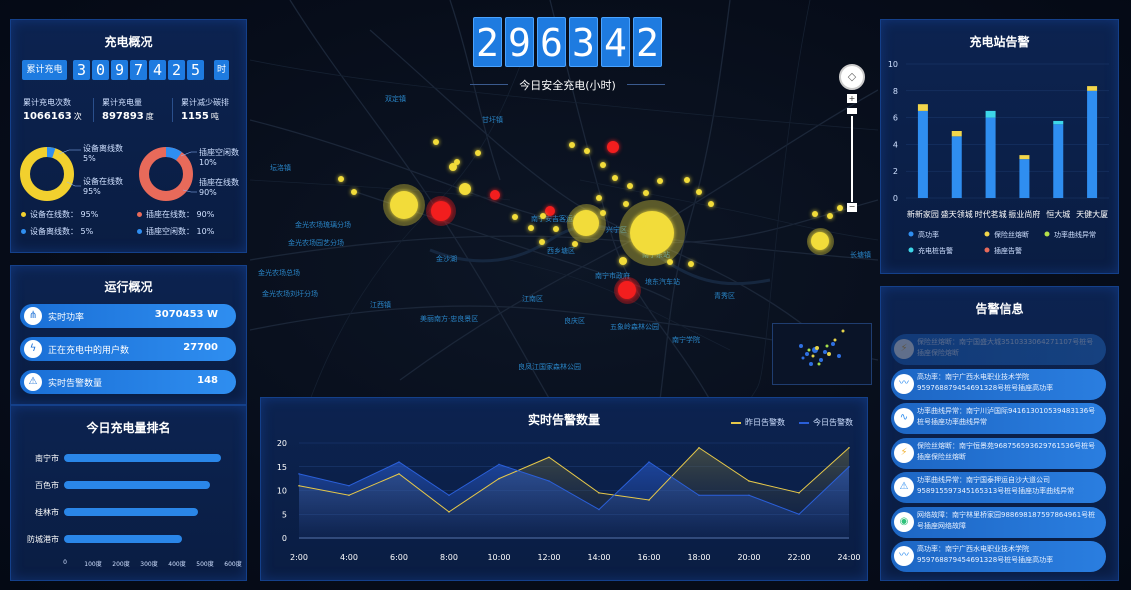 The height and width of the screenshot is (590, 1131). I want to click on realtime-alarm-item: ⚠ 实时告警数量 148, so click(128, 382).